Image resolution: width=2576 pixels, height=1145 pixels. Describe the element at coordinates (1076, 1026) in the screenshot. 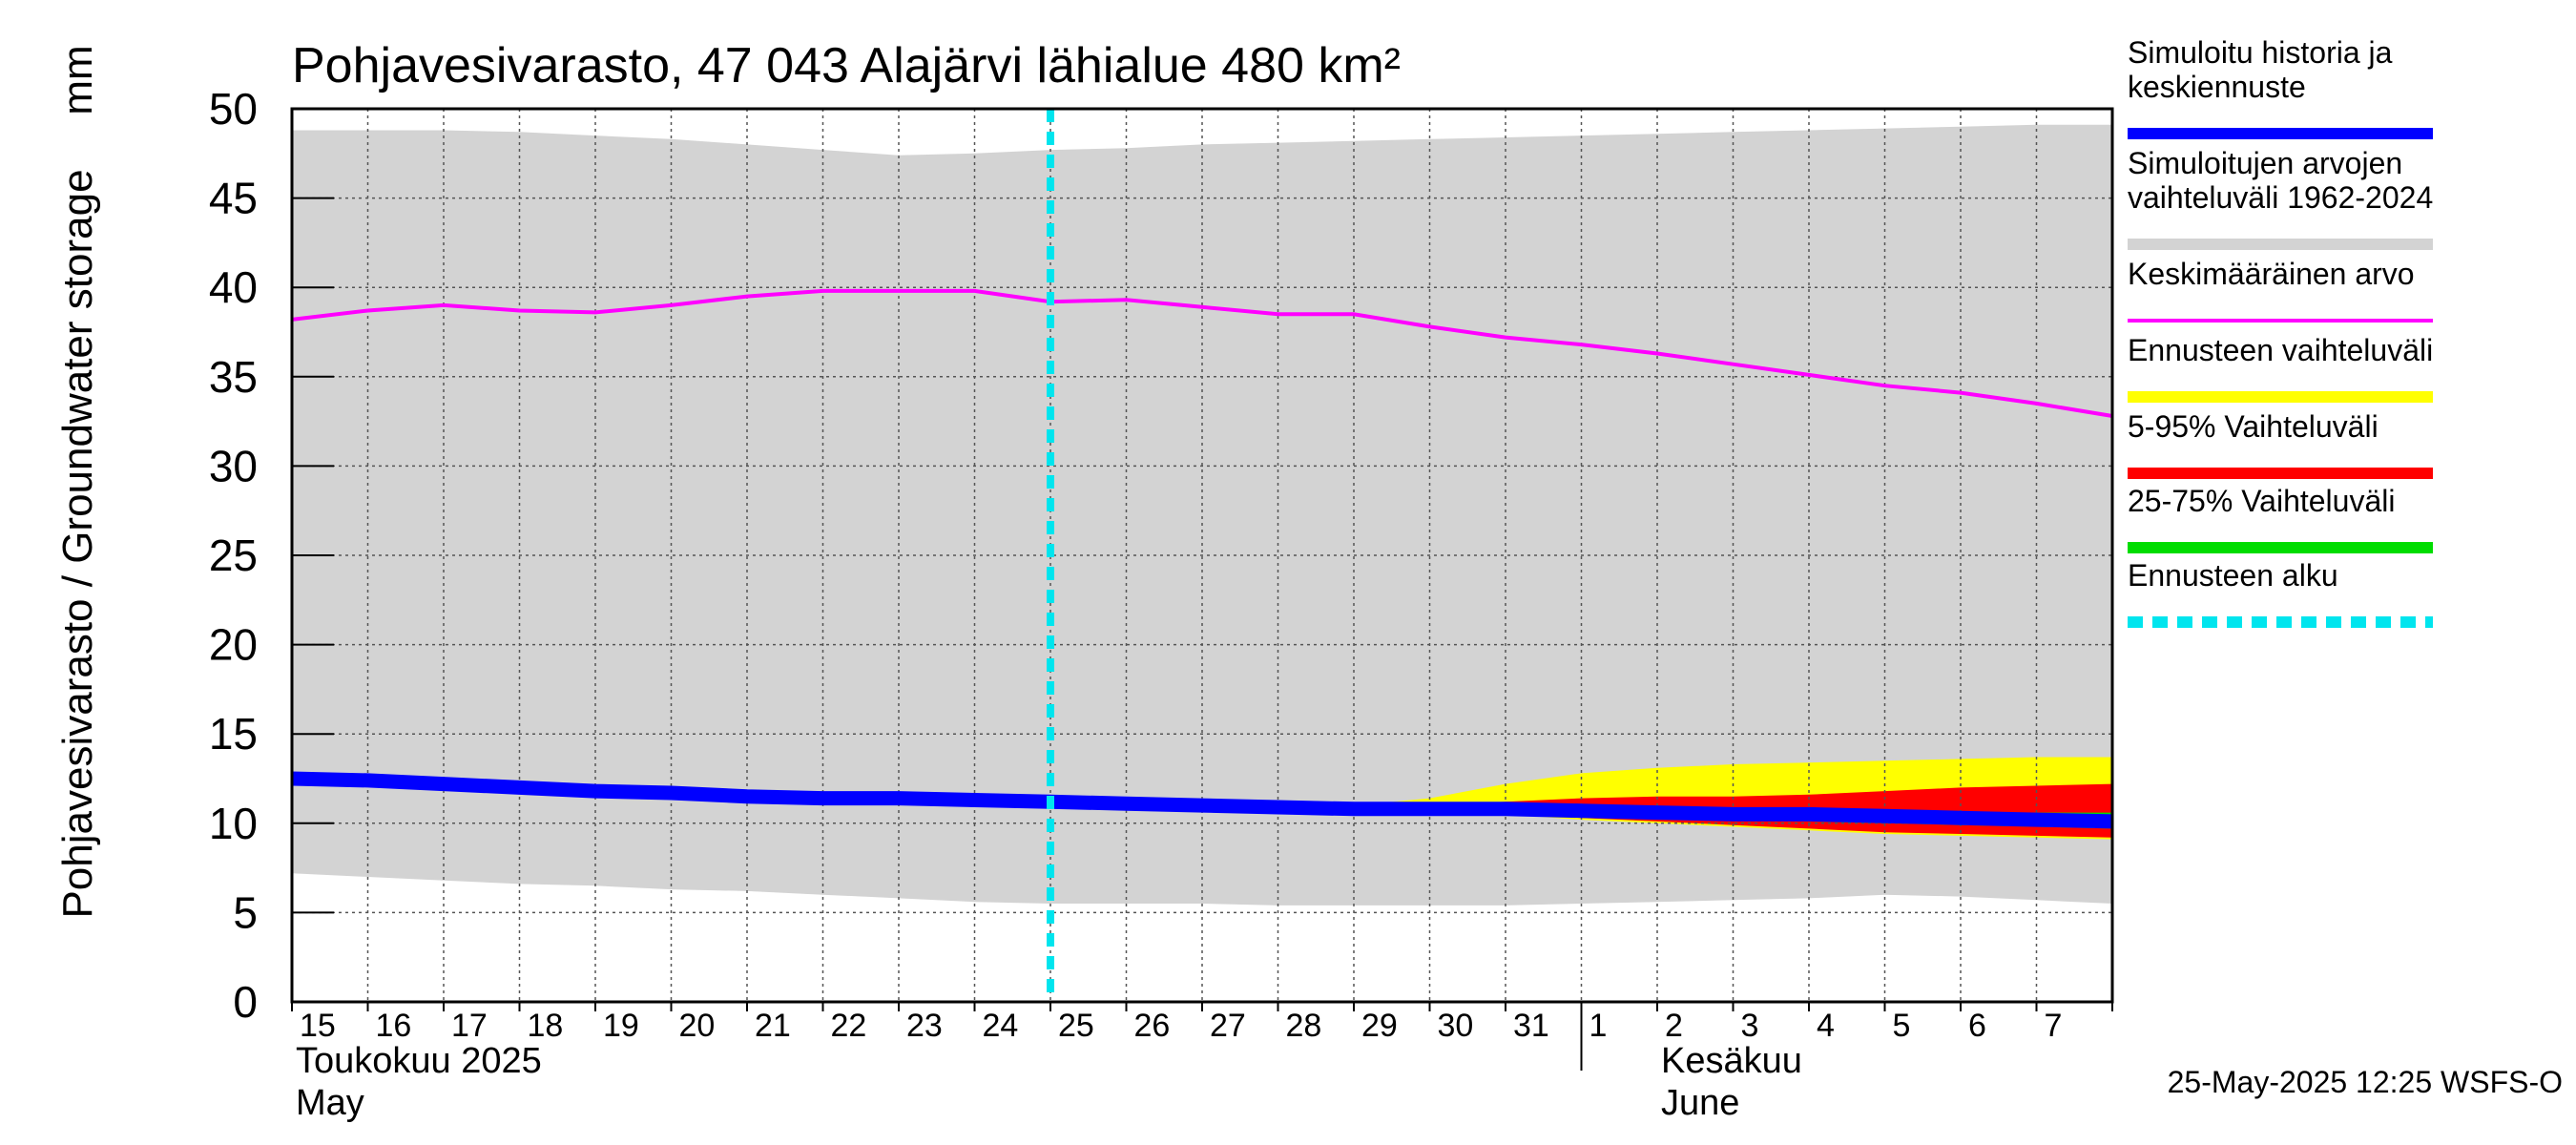

I see `x-tick-label-25: 25` at that location.